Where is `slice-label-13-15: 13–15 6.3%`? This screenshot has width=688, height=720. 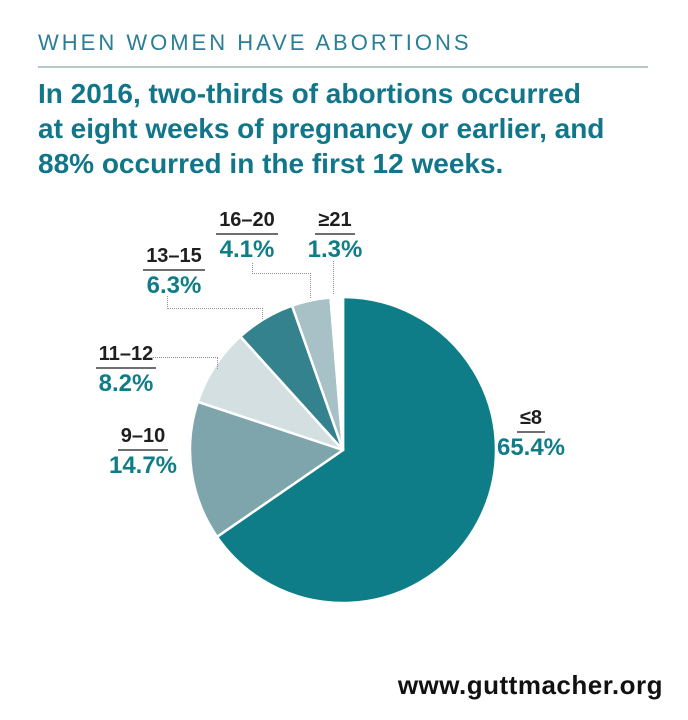 slice-label-13-15: 13–15 6.3% is located at coordinates (174, 272).